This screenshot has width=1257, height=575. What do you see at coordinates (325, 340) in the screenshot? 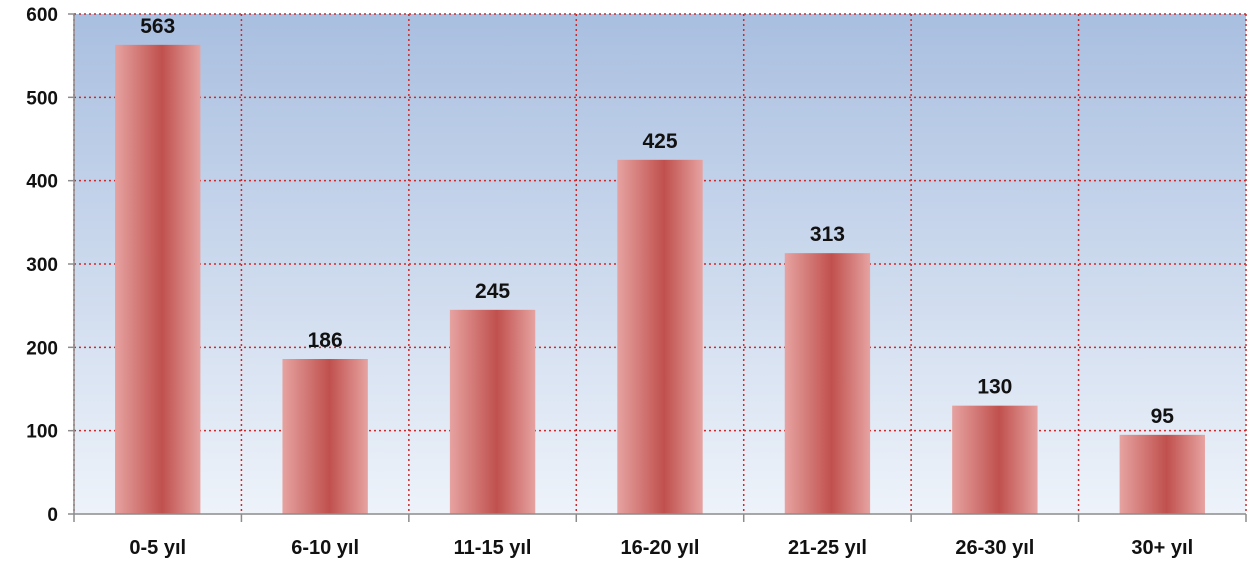
I see `data-label: 186` at bounding box center [325, 340].